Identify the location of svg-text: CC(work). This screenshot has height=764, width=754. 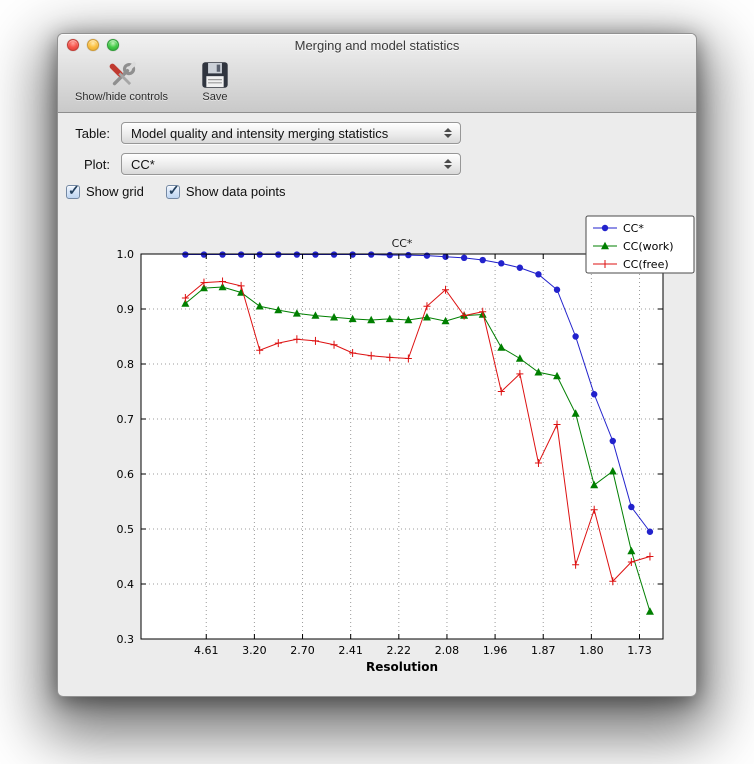
(648, 246).